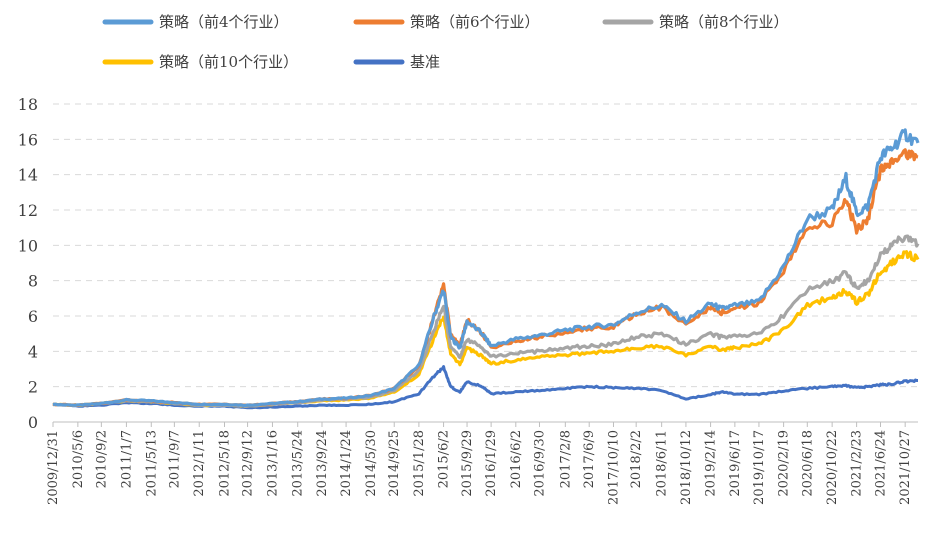 This screenshot has width=930, height=540. What do you see at coordinates (711, 463) in the screenshot?
I see `x-tick-label: 2019/2/14` at bounding box center [711, 463].